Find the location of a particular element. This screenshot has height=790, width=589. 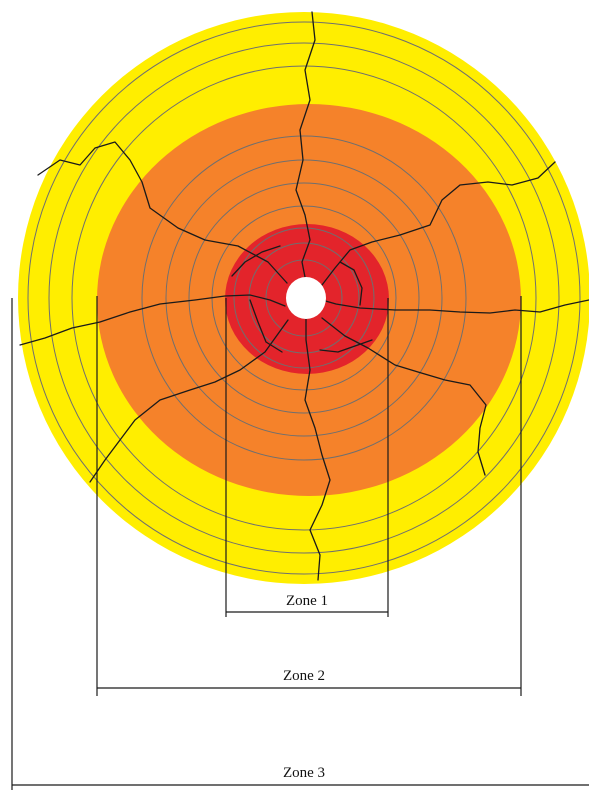

zone-2-label: Zone 2 is located at coordinates (304, 676).